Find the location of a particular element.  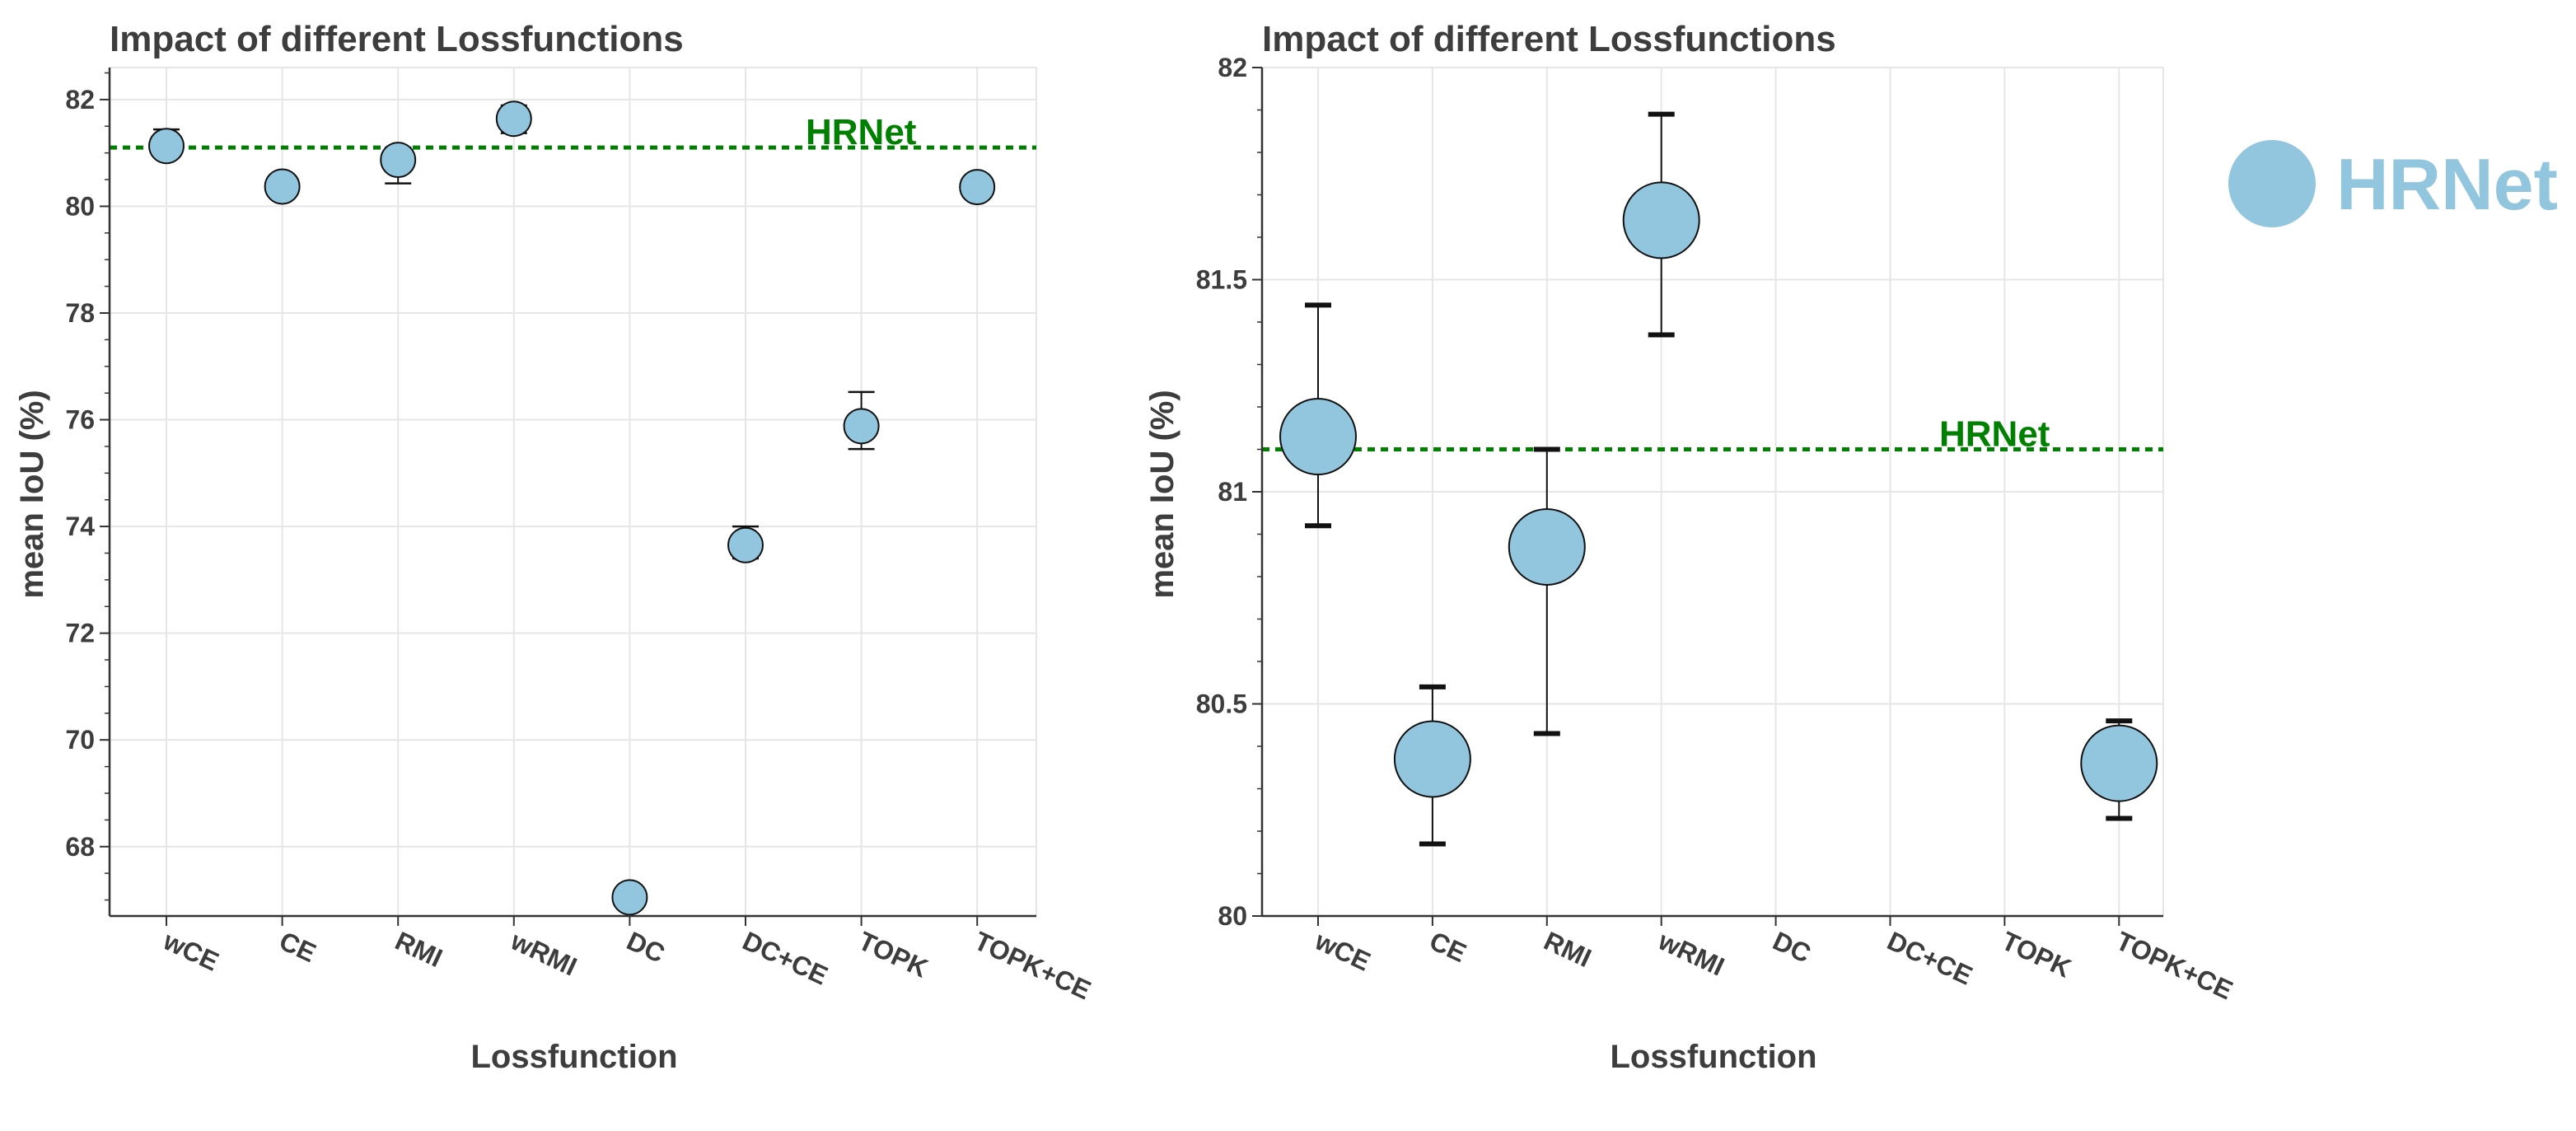

legend-label: HRNet is located at coordinates (2447, 184).